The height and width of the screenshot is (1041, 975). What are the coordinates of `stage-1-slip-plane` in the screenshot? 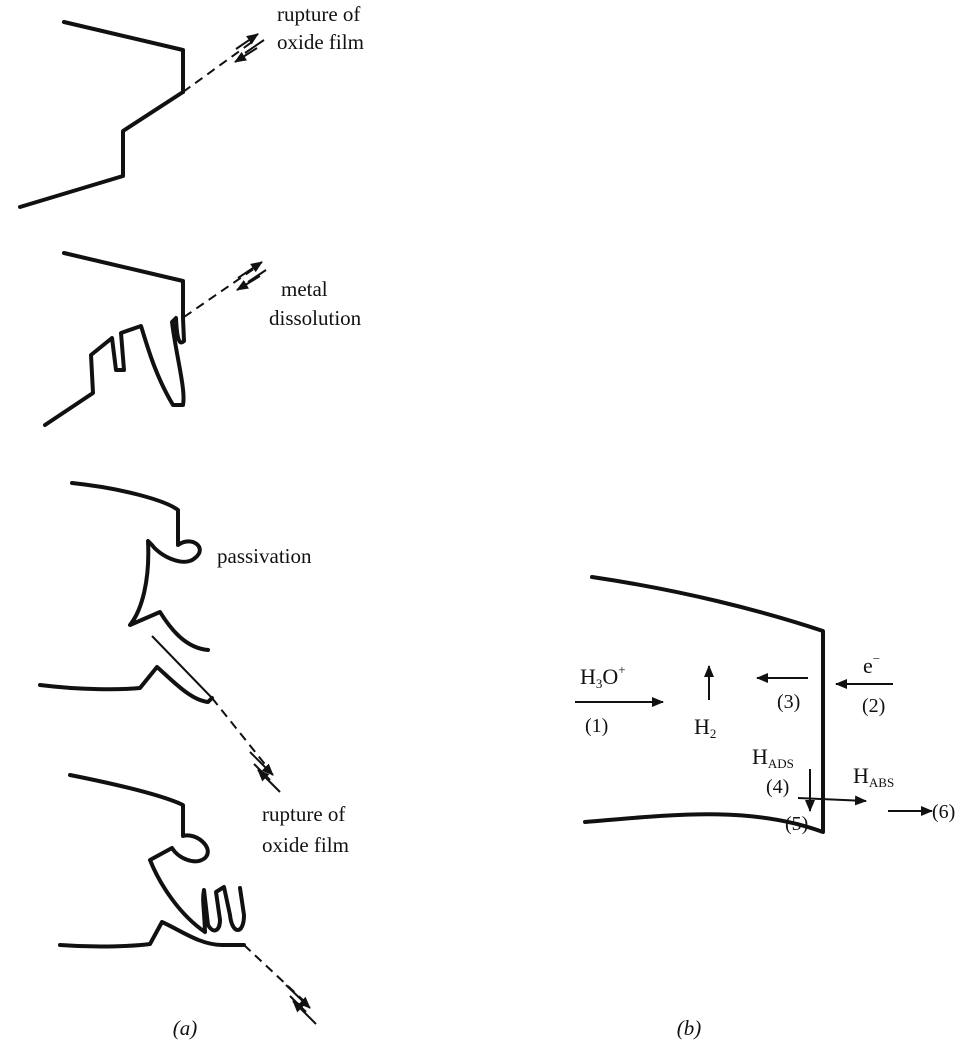 It's located at (217, 67).